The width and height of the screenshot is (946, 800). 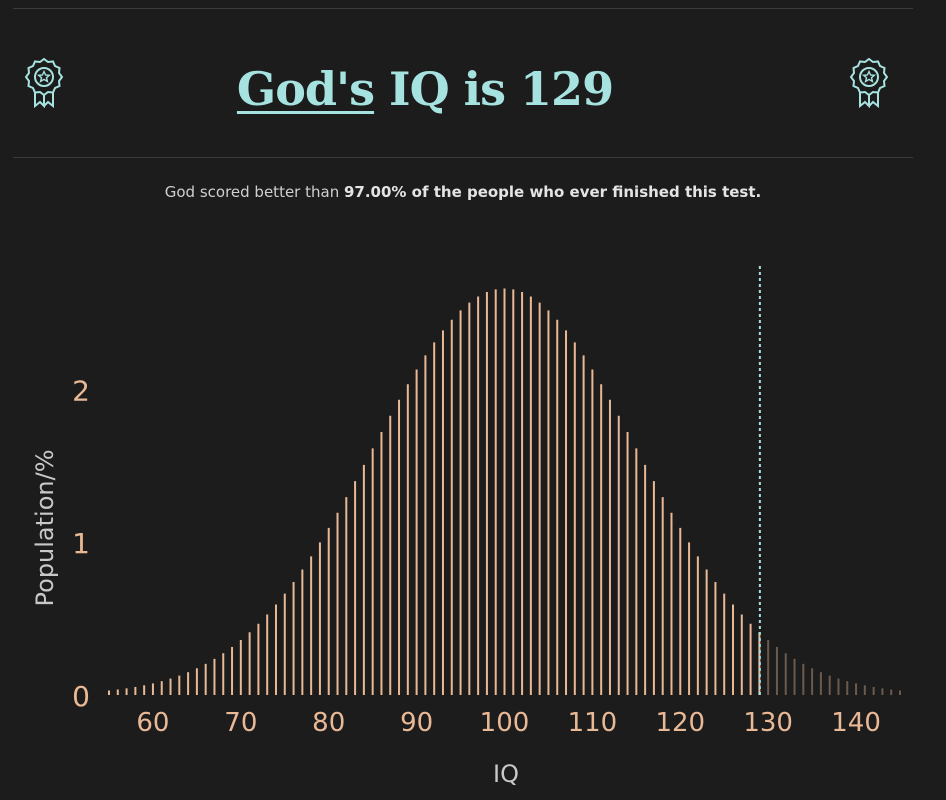 I want to click on x-axis-label: IQ, so click(x=506, y=774).